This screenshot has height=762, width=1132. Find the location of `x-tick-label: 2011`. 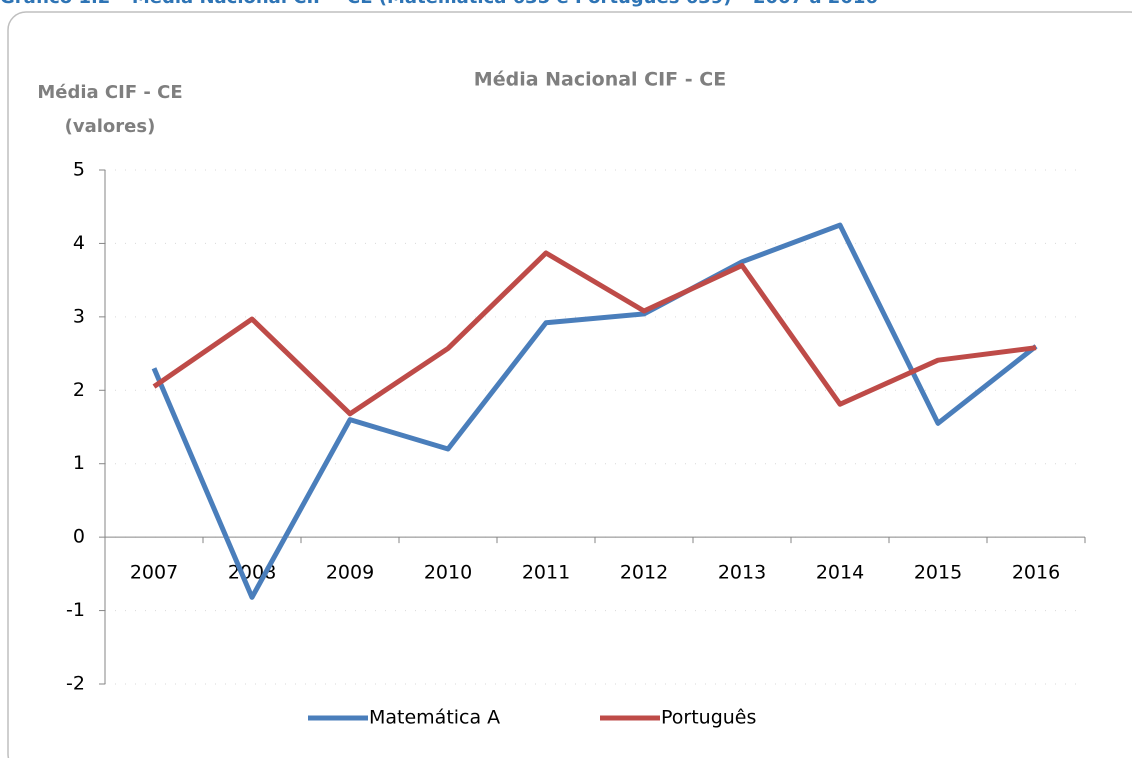

x-tick-label: 2011 is located at coordinates (546, 573).